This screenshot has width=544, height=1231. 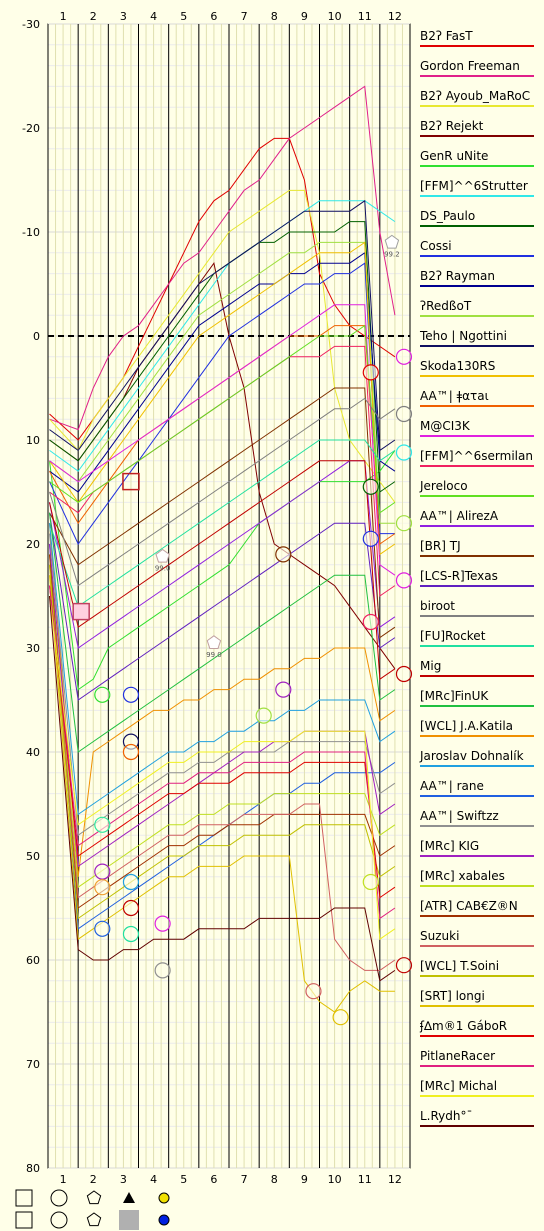 I want to click on x-tick-label-top: 10, so click(x=335, y=16).